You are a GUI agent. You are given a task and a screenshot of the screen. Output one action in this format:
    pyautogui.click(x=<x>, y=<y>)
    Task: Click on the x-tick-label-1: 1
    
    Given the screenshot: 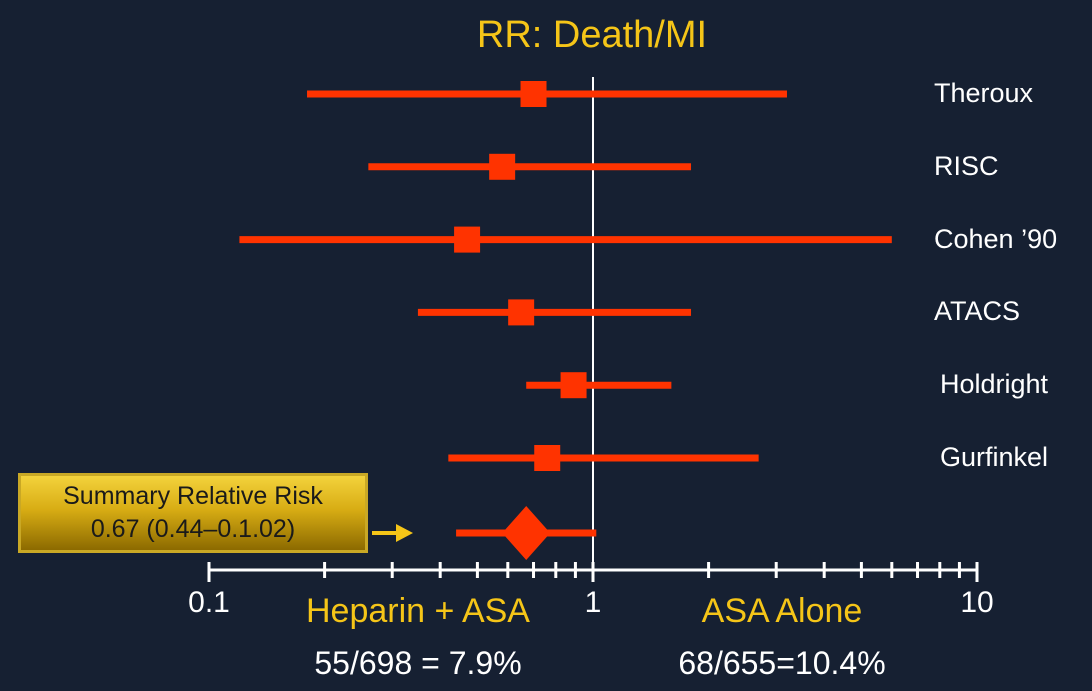 What is the action you would take?
    pyautogui.click(x=593, y=602)
    